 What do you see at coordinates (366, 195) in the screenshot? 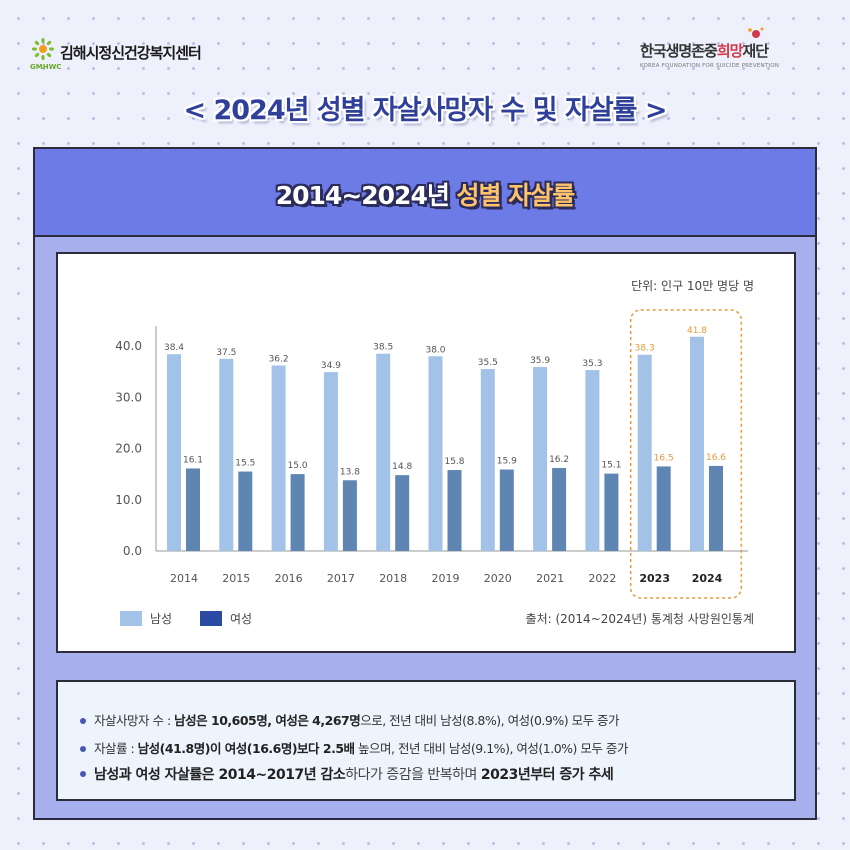
I see `panel-title-years: 2014~2024년` at bounding box center [366, 195].